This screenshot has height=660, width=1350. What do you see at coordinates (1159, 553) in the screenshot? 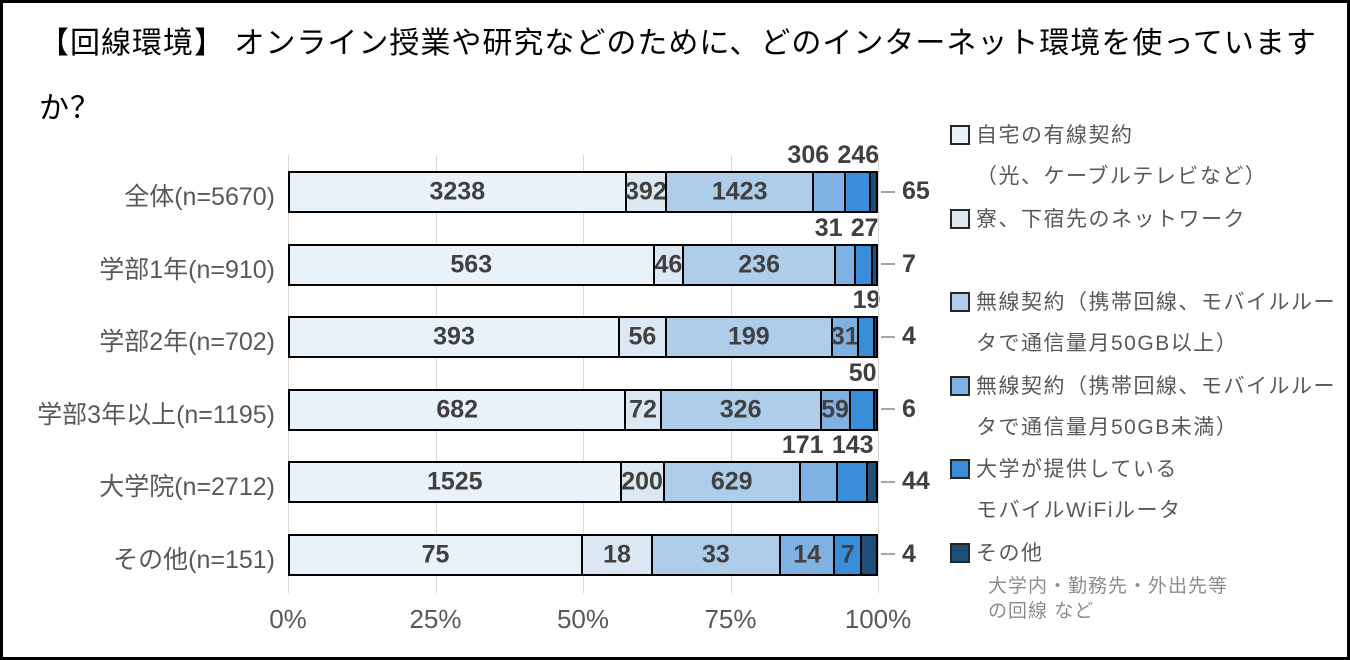
I see `legend-label: その他` at bounding box center [1159, 553].